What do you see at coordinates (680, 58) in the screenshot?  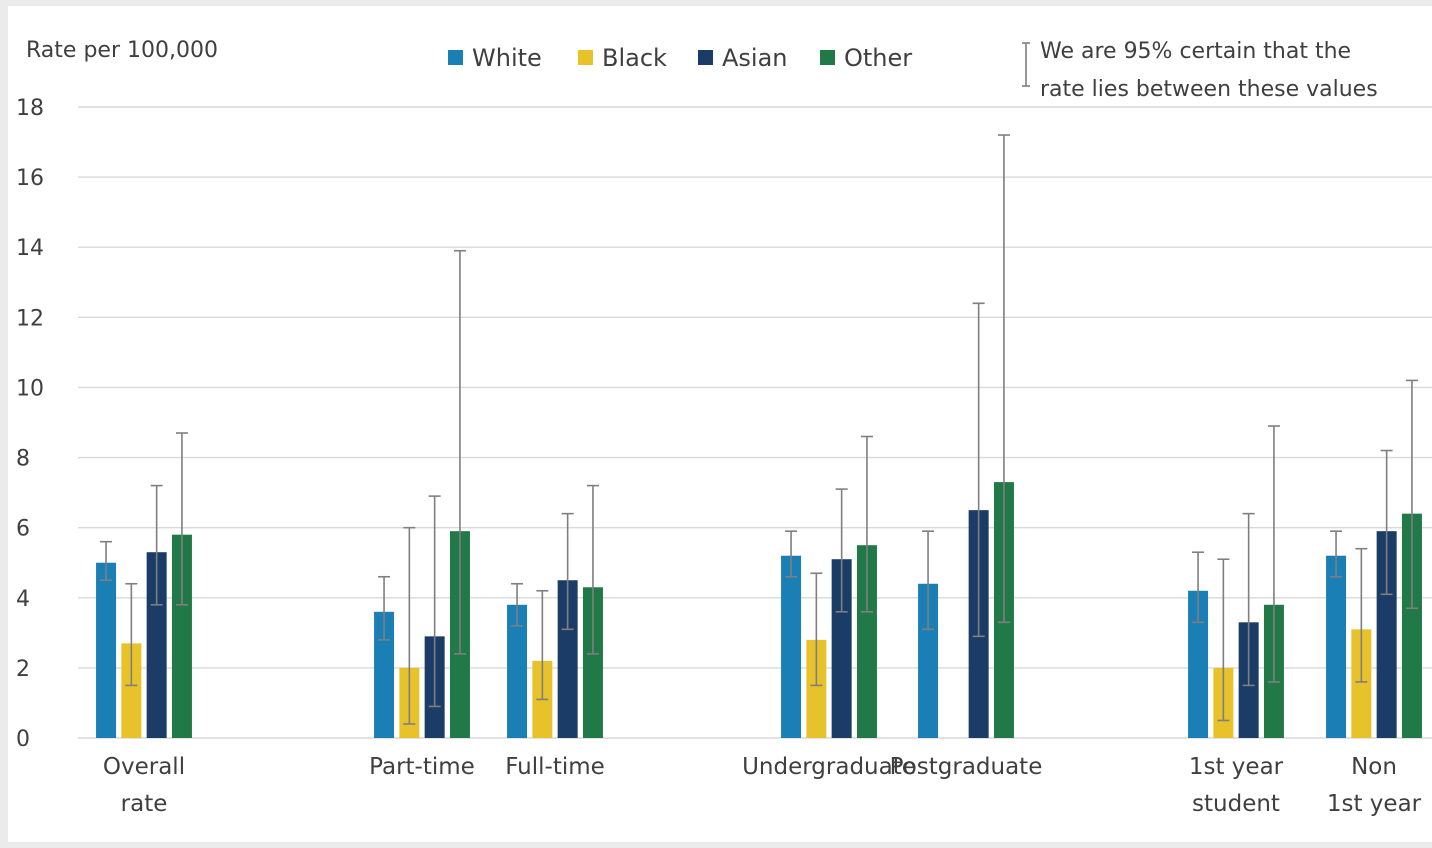 I see `legend: White Black Asian Other` at bounding box center [680, 58].